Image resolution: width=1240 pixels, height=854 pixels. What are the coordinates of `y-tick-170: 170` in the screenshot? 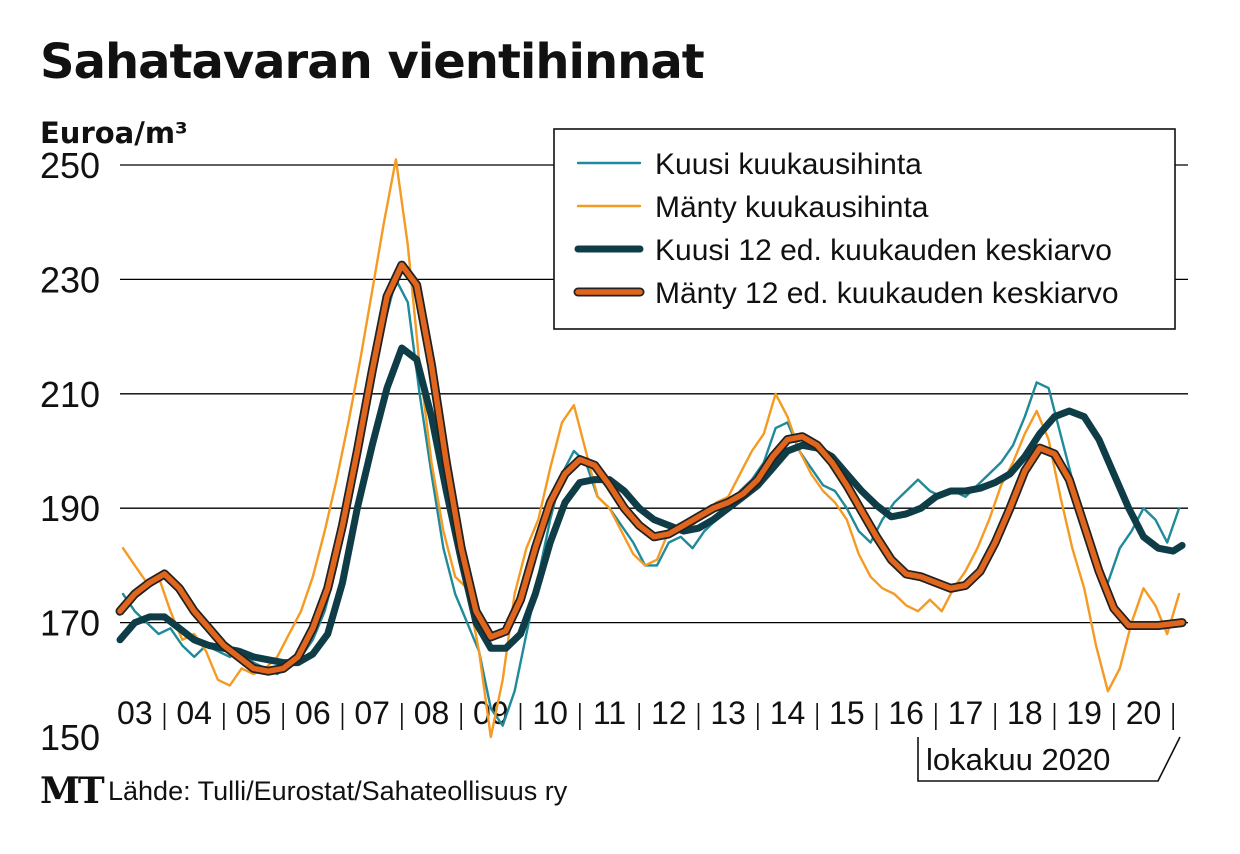 It's located at (70, 623).